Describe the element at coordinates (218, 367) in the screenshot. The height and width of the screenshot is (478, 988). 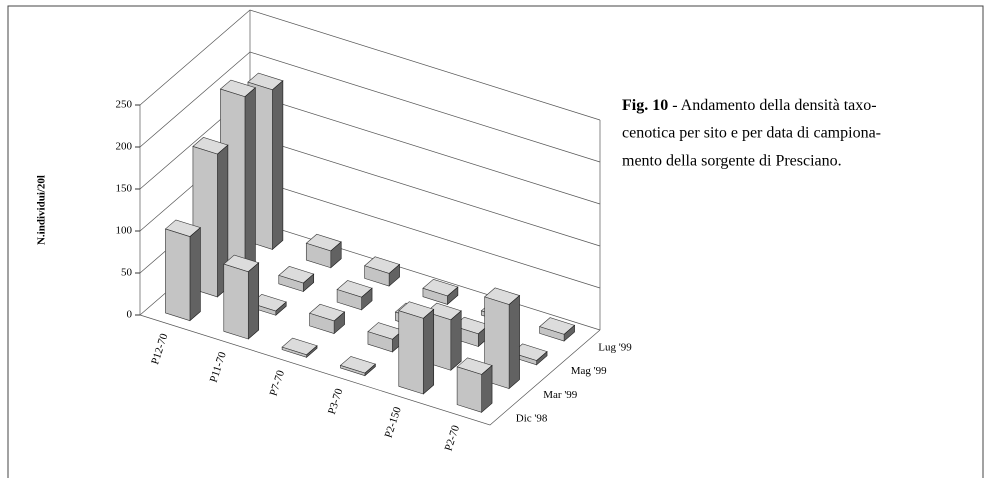
I see `x-tick-label: P11-70` at that location.